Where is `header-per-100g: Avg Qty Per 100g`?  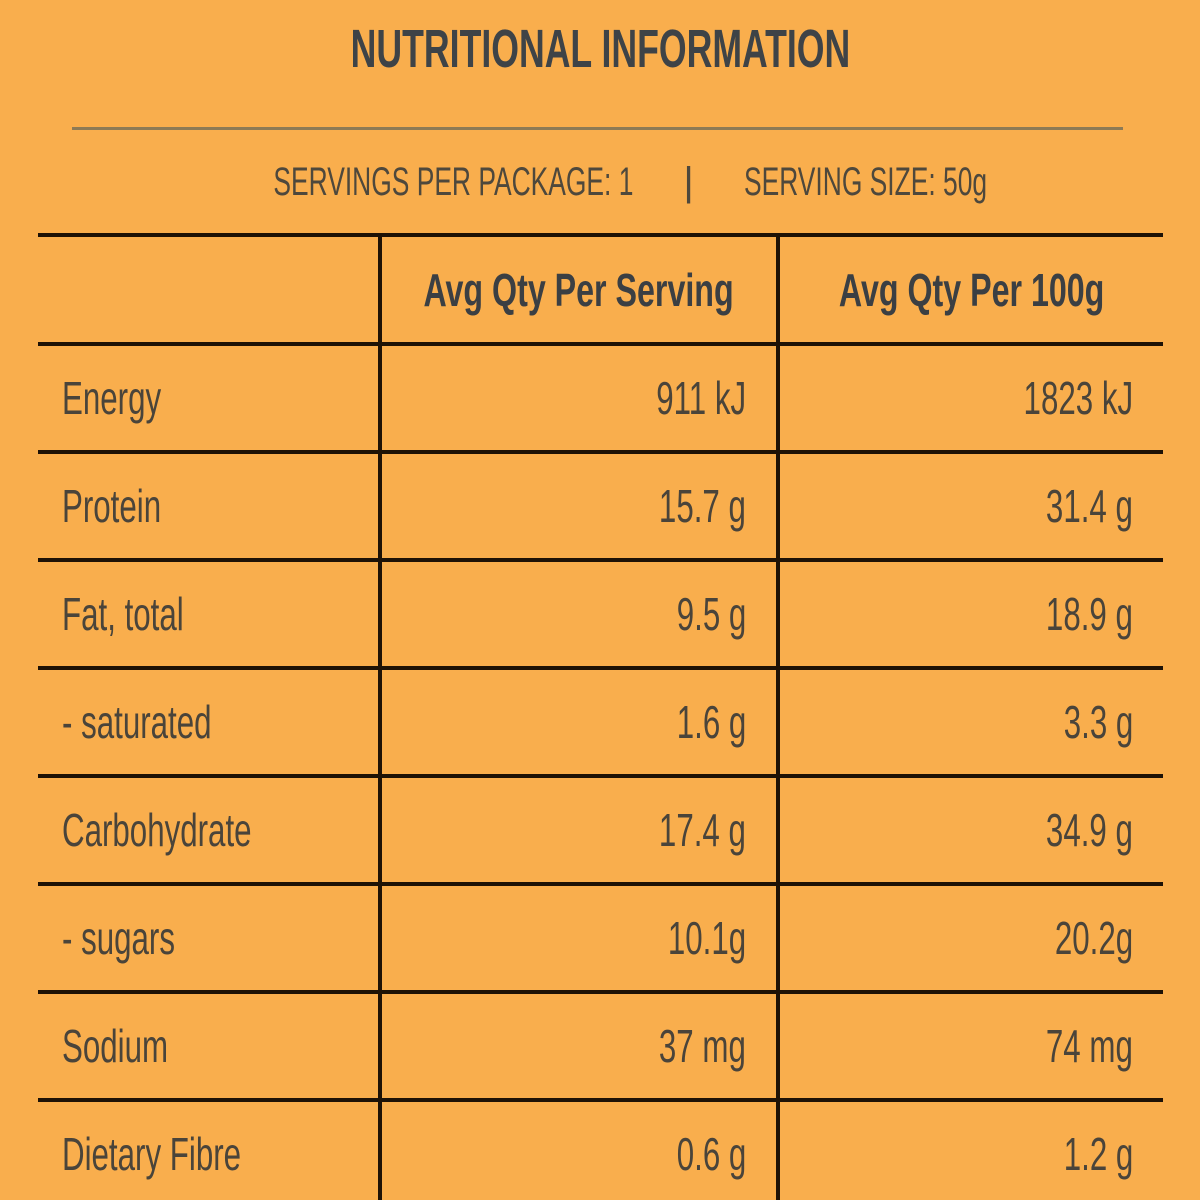 header-per-100g: Avg Qty Per 100g is located at coordinates (969, 289).